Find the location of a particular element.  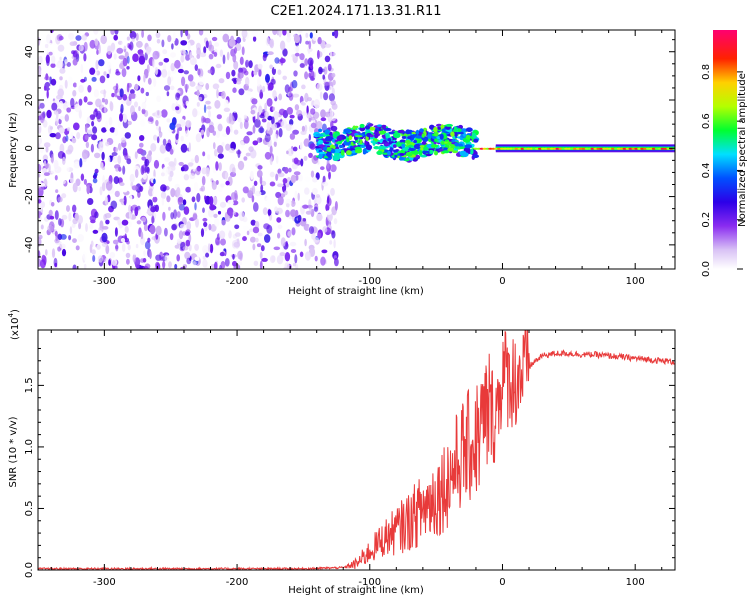

colorbar-tick-label: 0.2 is located at coordinates (706, 220).